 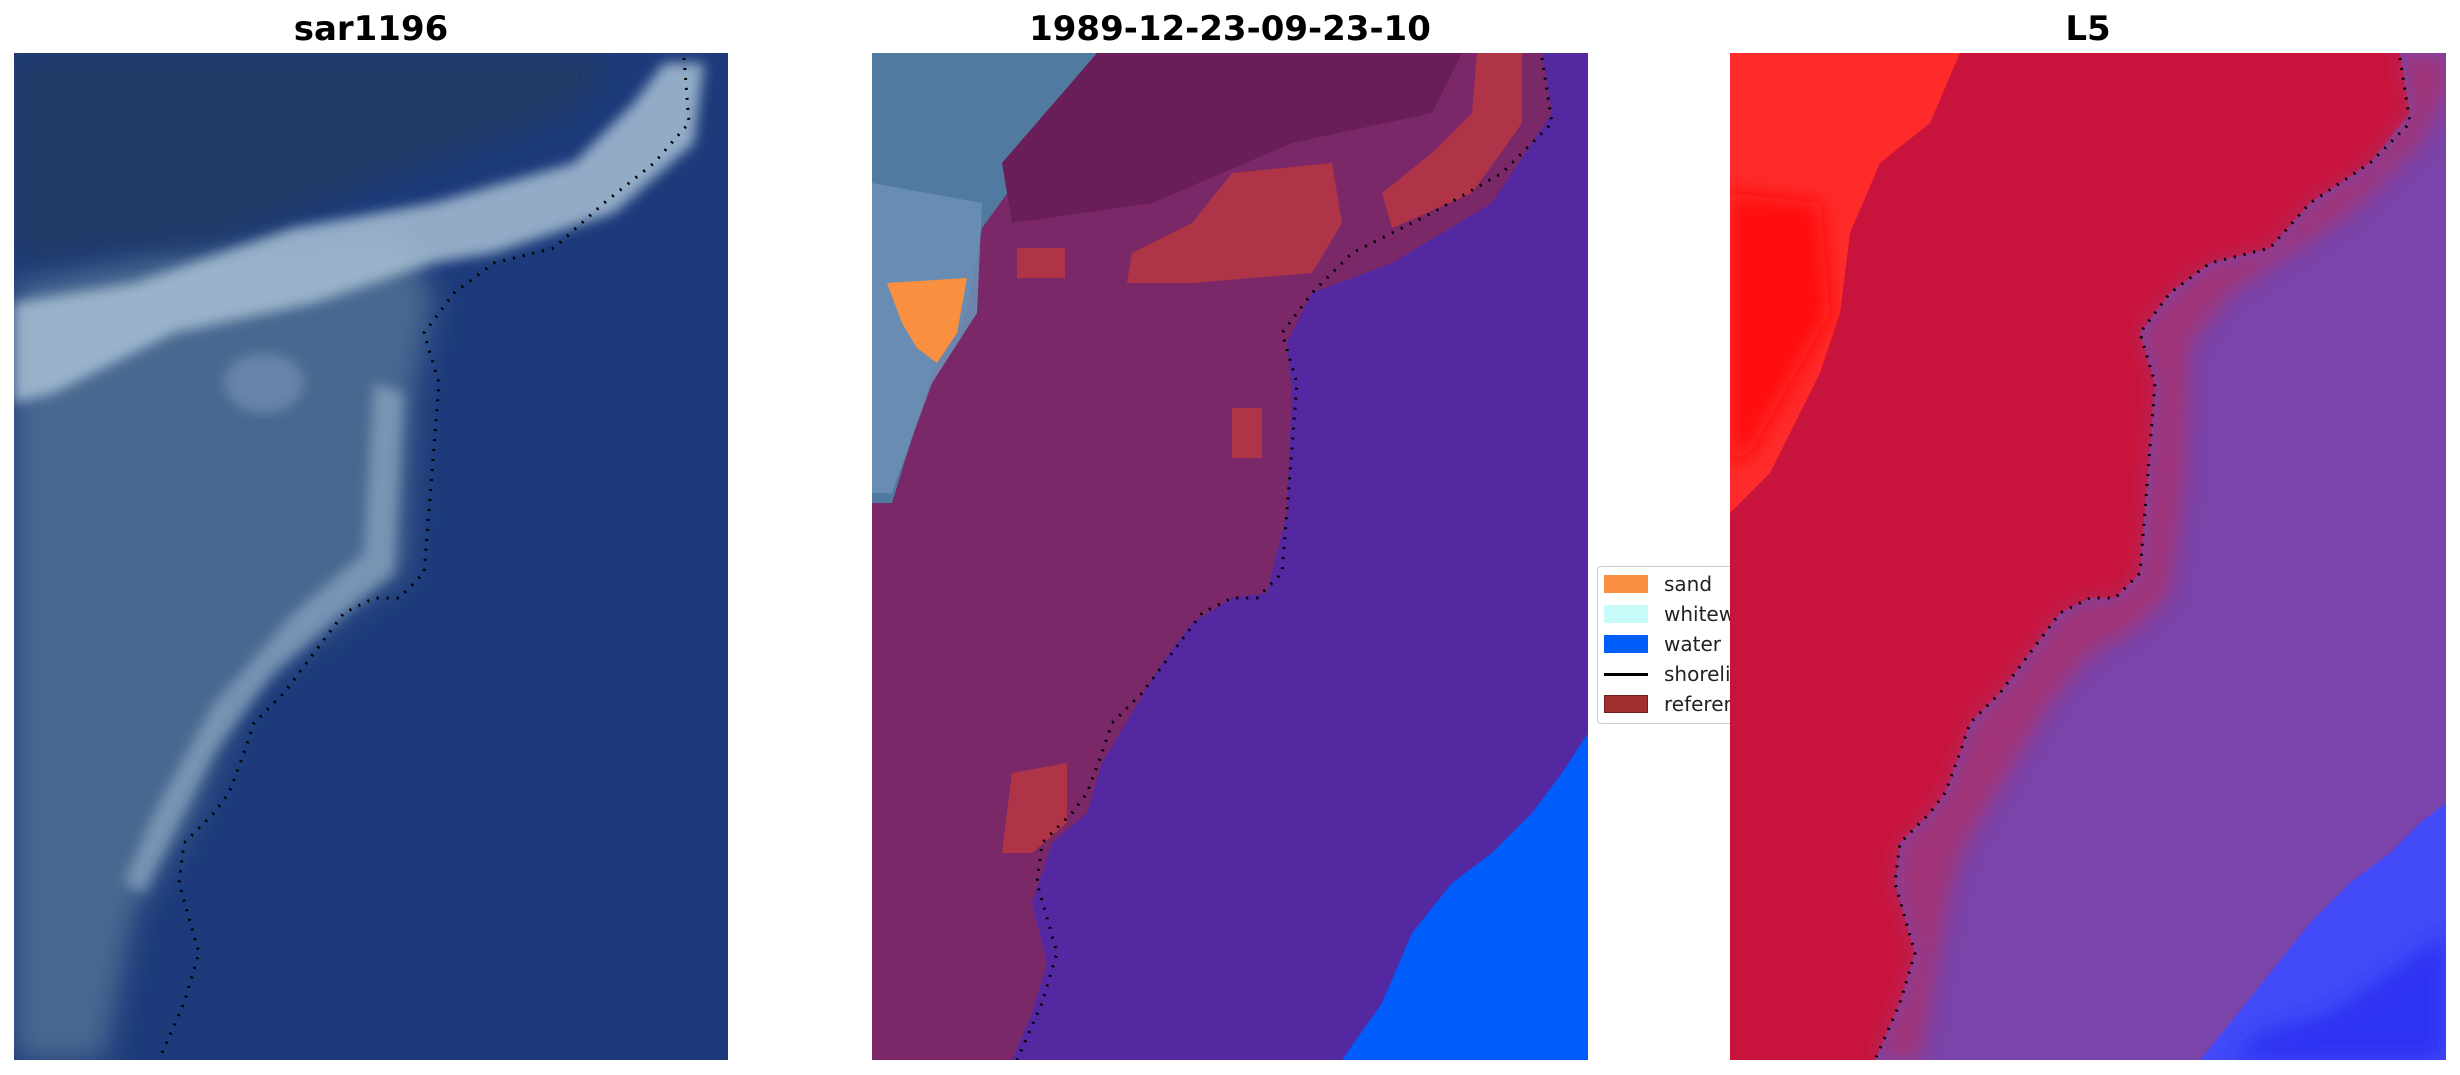 I want to click on water-swatch, so click(x=1626, y=644).